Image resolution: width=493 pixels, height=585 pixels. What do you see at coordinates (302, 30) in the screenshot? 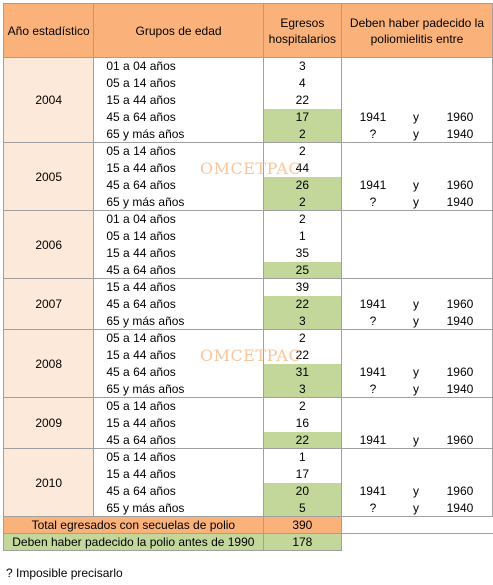
I see `header-discharges: Egresos hospitalarios` at bounding box center [302, 30].